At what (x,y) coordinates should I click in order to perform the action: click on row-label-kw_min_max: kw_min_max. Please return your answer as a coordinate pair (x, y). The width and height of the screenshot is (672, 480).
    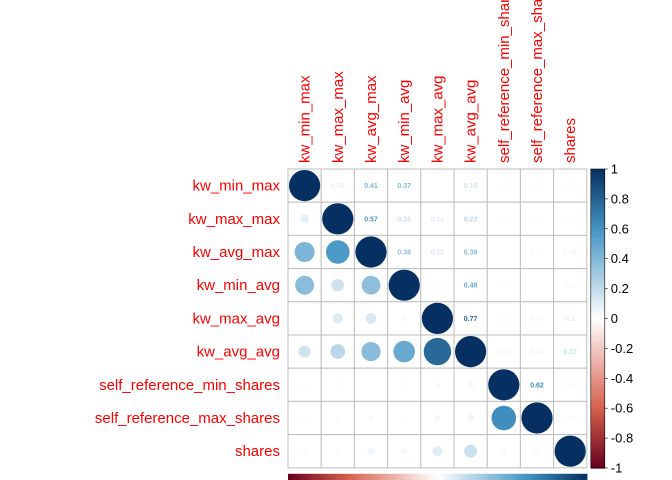
    Looking at the image, I should click on (236, 186).